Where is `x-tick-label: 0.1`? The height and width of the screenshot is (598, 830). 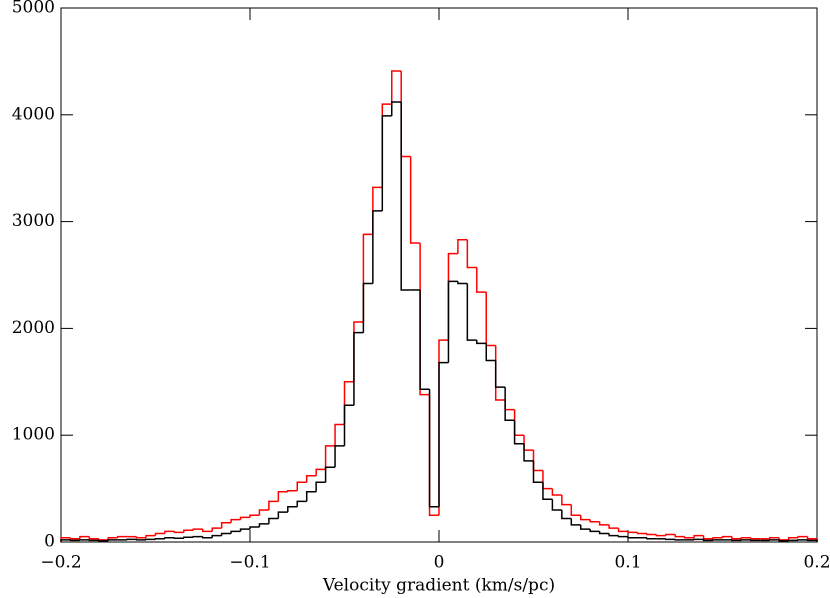 x-tick-label: 0.1 is located at coordinates (627, 563).